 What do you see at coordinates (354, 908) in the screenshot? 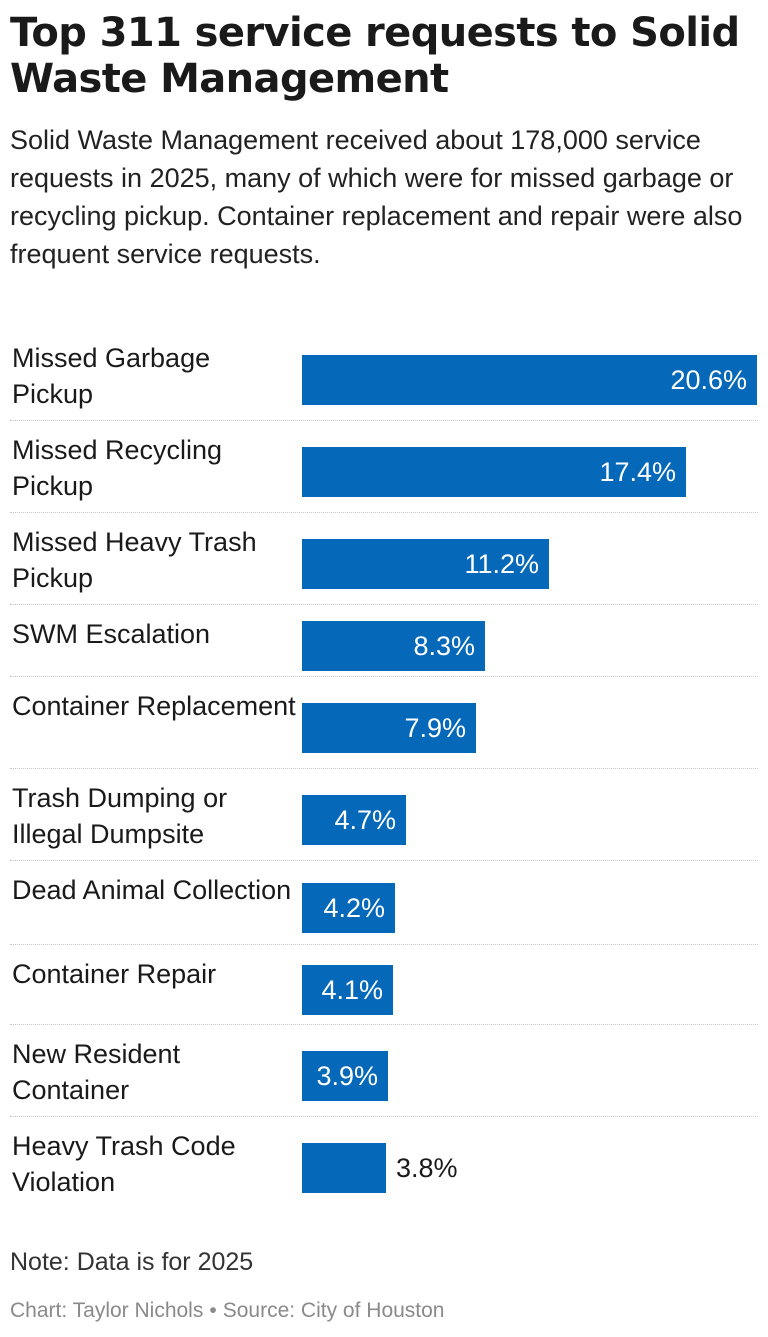
I see `data-label: 4.2%` at bounding box center [354, 908].